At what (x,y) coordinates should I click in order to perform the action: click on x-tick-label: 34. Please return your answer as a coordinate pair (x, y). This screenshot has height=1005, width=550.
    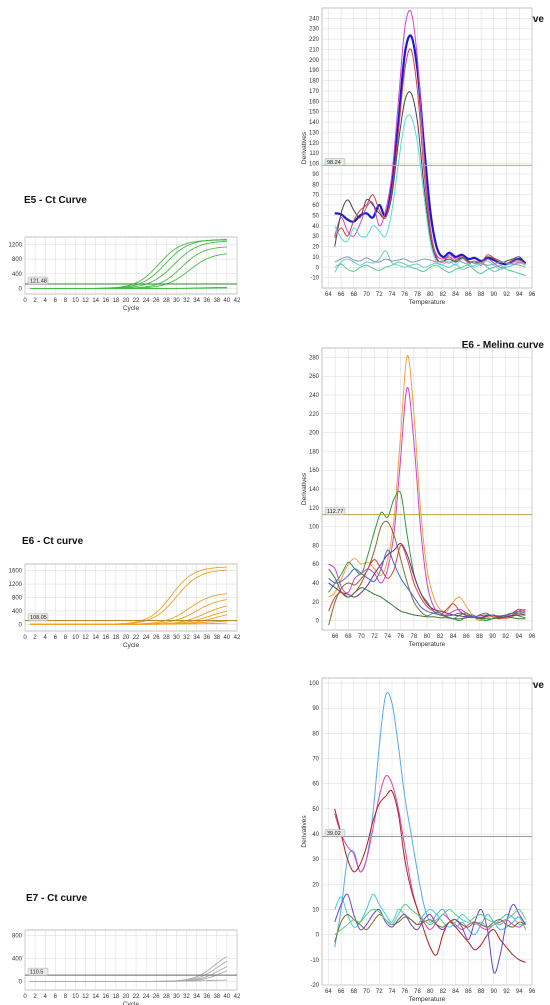
    Looking at the image, I should click on (196, 301).